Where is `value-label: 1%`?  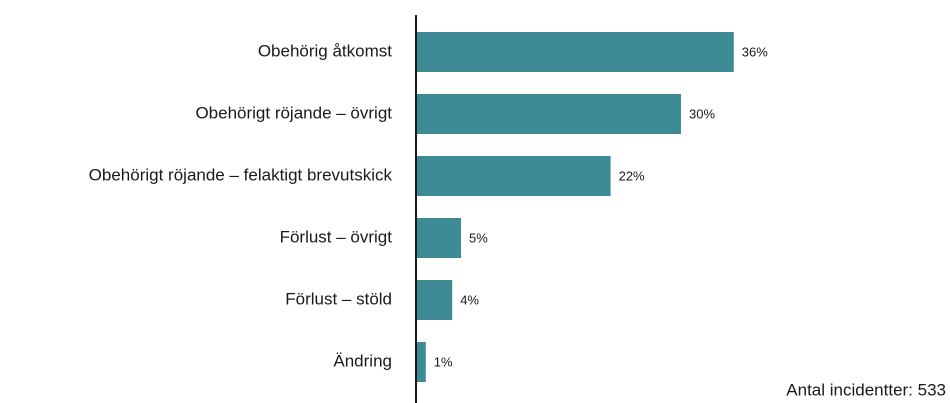 value-label: 1% is located at coordinates (443, 361).